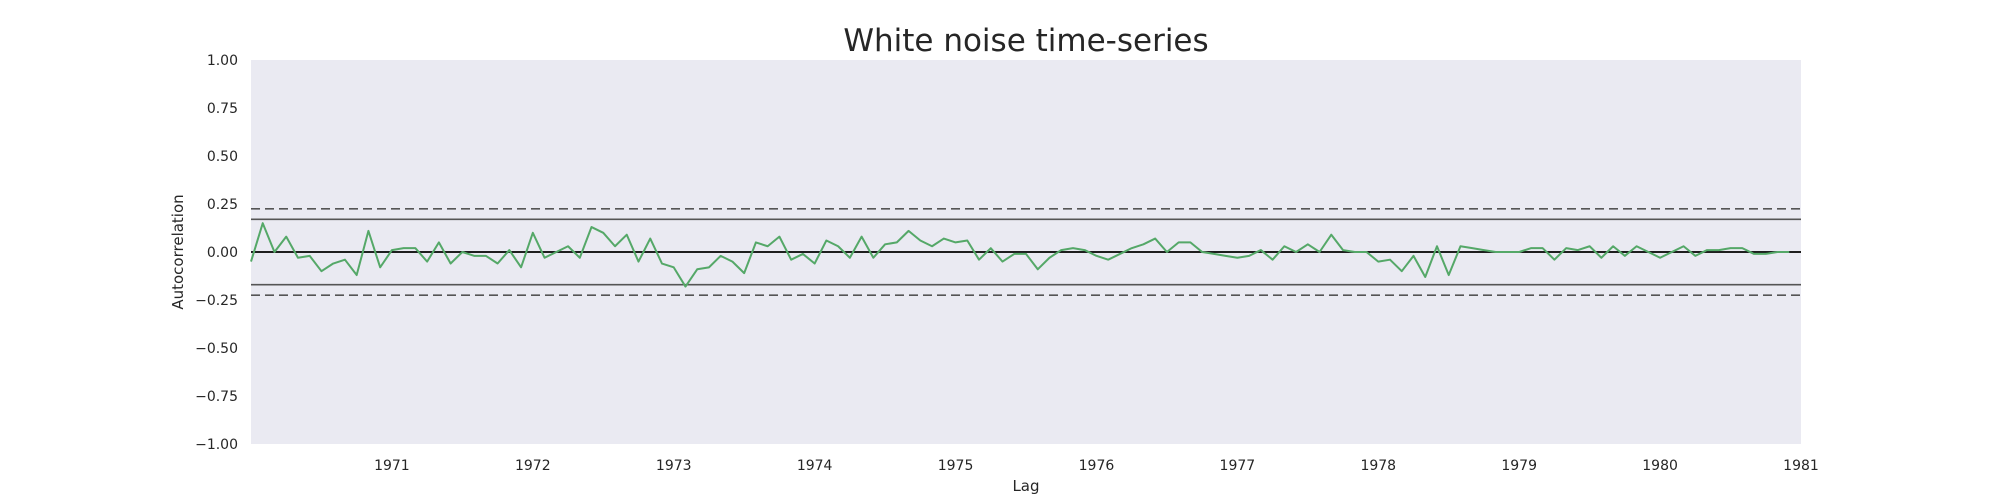 The width and height of the screenshot is (2000, 504). Describe the element at coordinates (815, 466) in the screenshot. I see `x-tick-label: 1974` at that location.